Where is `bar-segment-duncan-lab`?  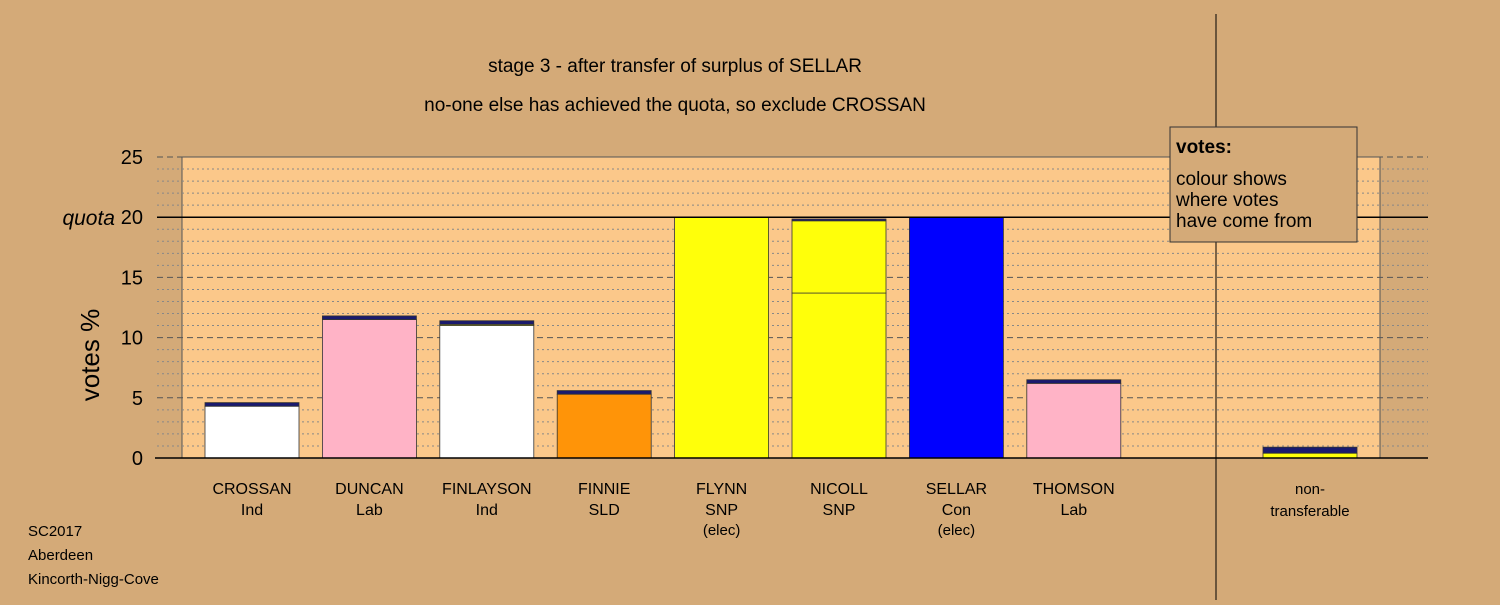 bar-segment-duncan-lab is located at coordinates (369, 389).